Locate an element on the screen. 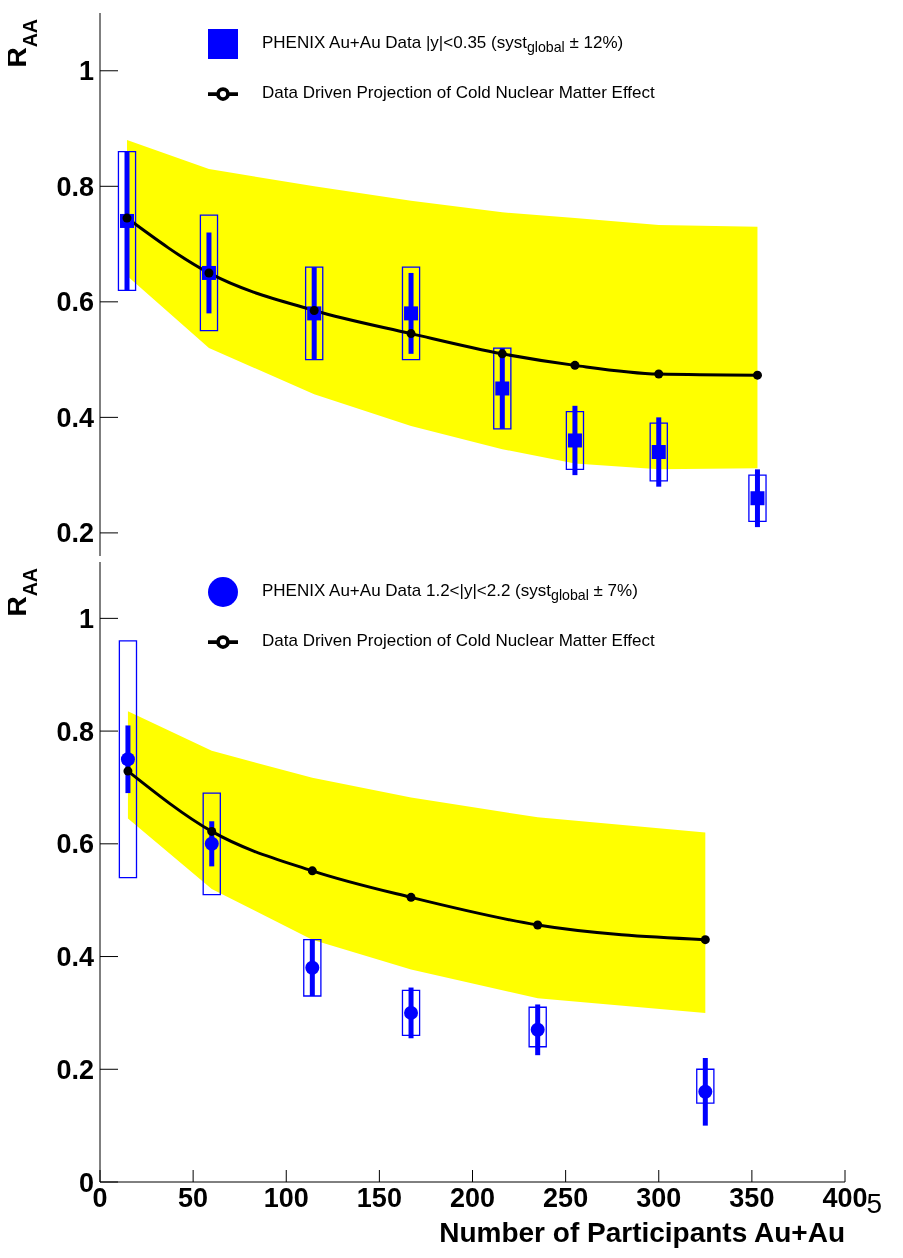 This screenshot has height=1258, width=903. x-tick-label: 300 is located at coordinates (659, 1198).